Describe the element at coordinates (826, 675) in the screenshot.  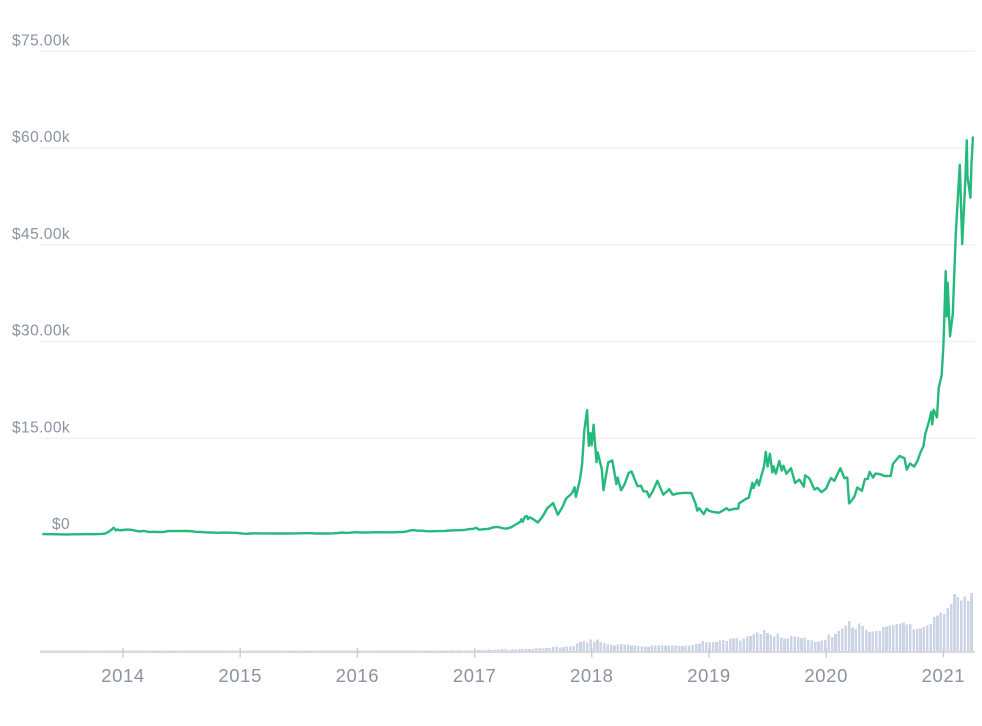
I see `x-axis-label: 2020` at that location.